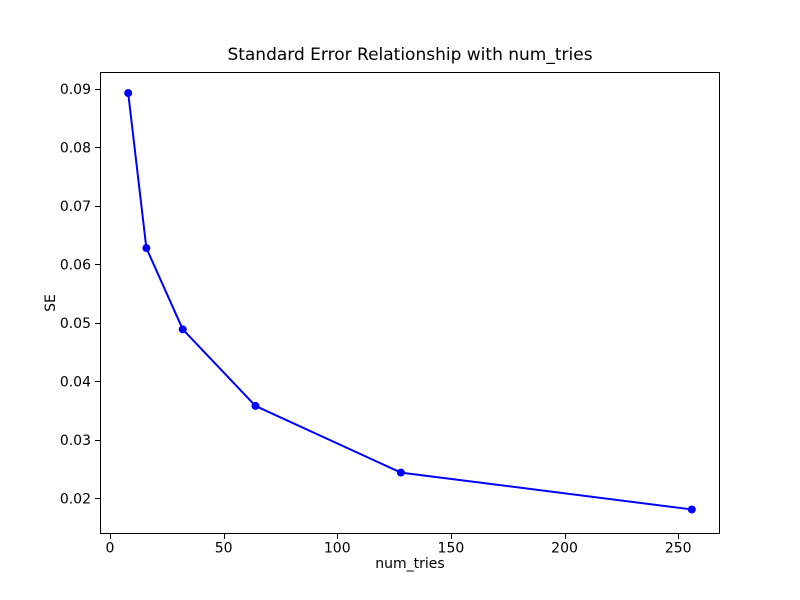  What do you see at coordinates (75, 265) in the screenshot?
I see `y-tick-label: 0.06` at bounding box center [75, 265].